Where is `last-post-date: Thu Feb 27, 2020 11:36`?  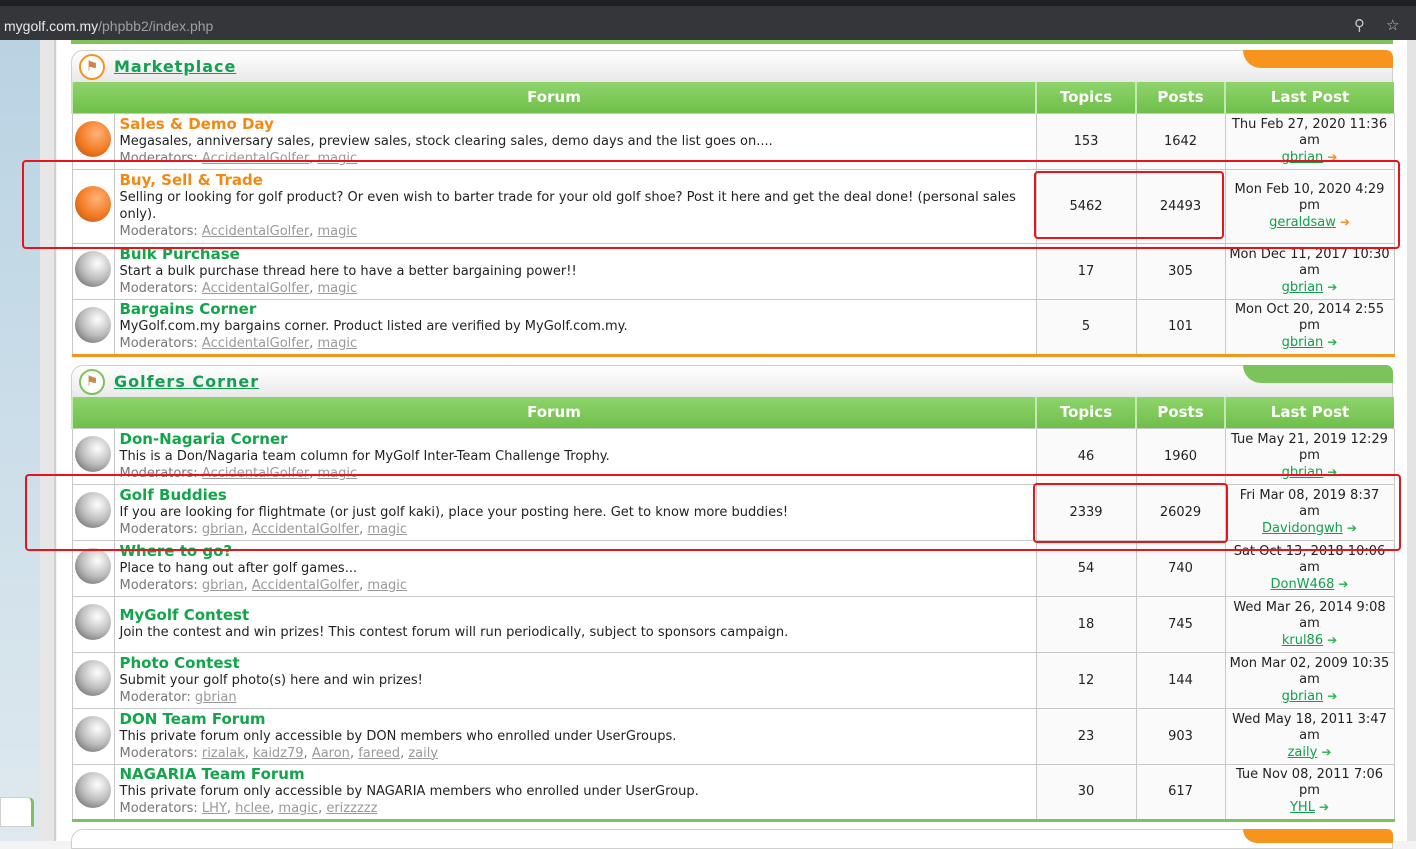 last-post-date: Thu Feb 27, 2020 11:36 is located at coordinates (1309, 124).